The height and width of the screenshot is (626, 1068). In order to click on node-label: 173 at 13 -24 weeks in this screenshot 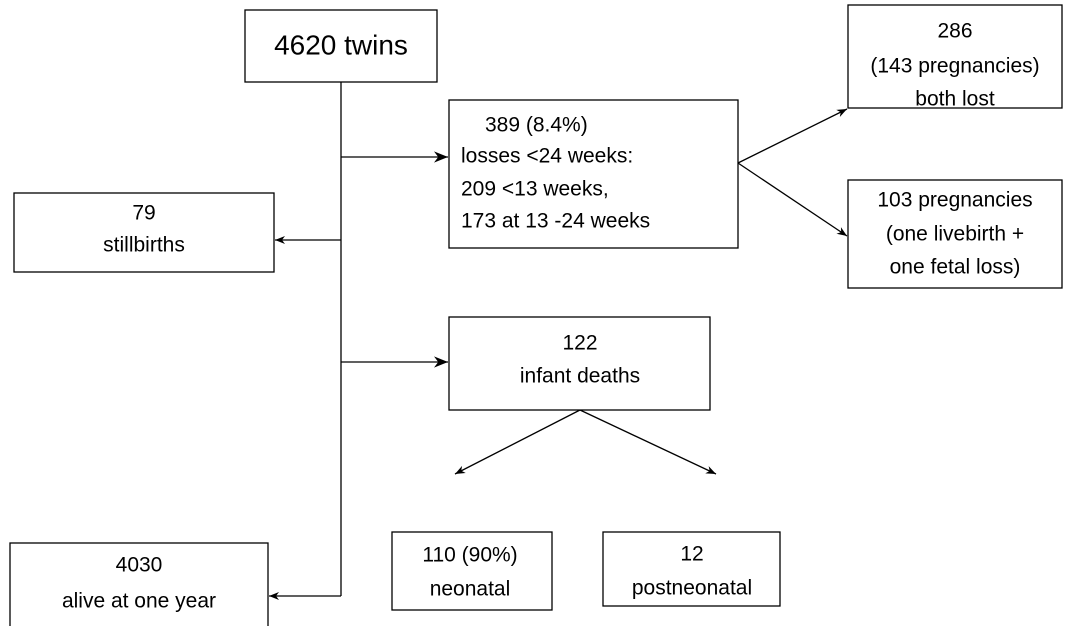, I will do `click(555, 221)`.